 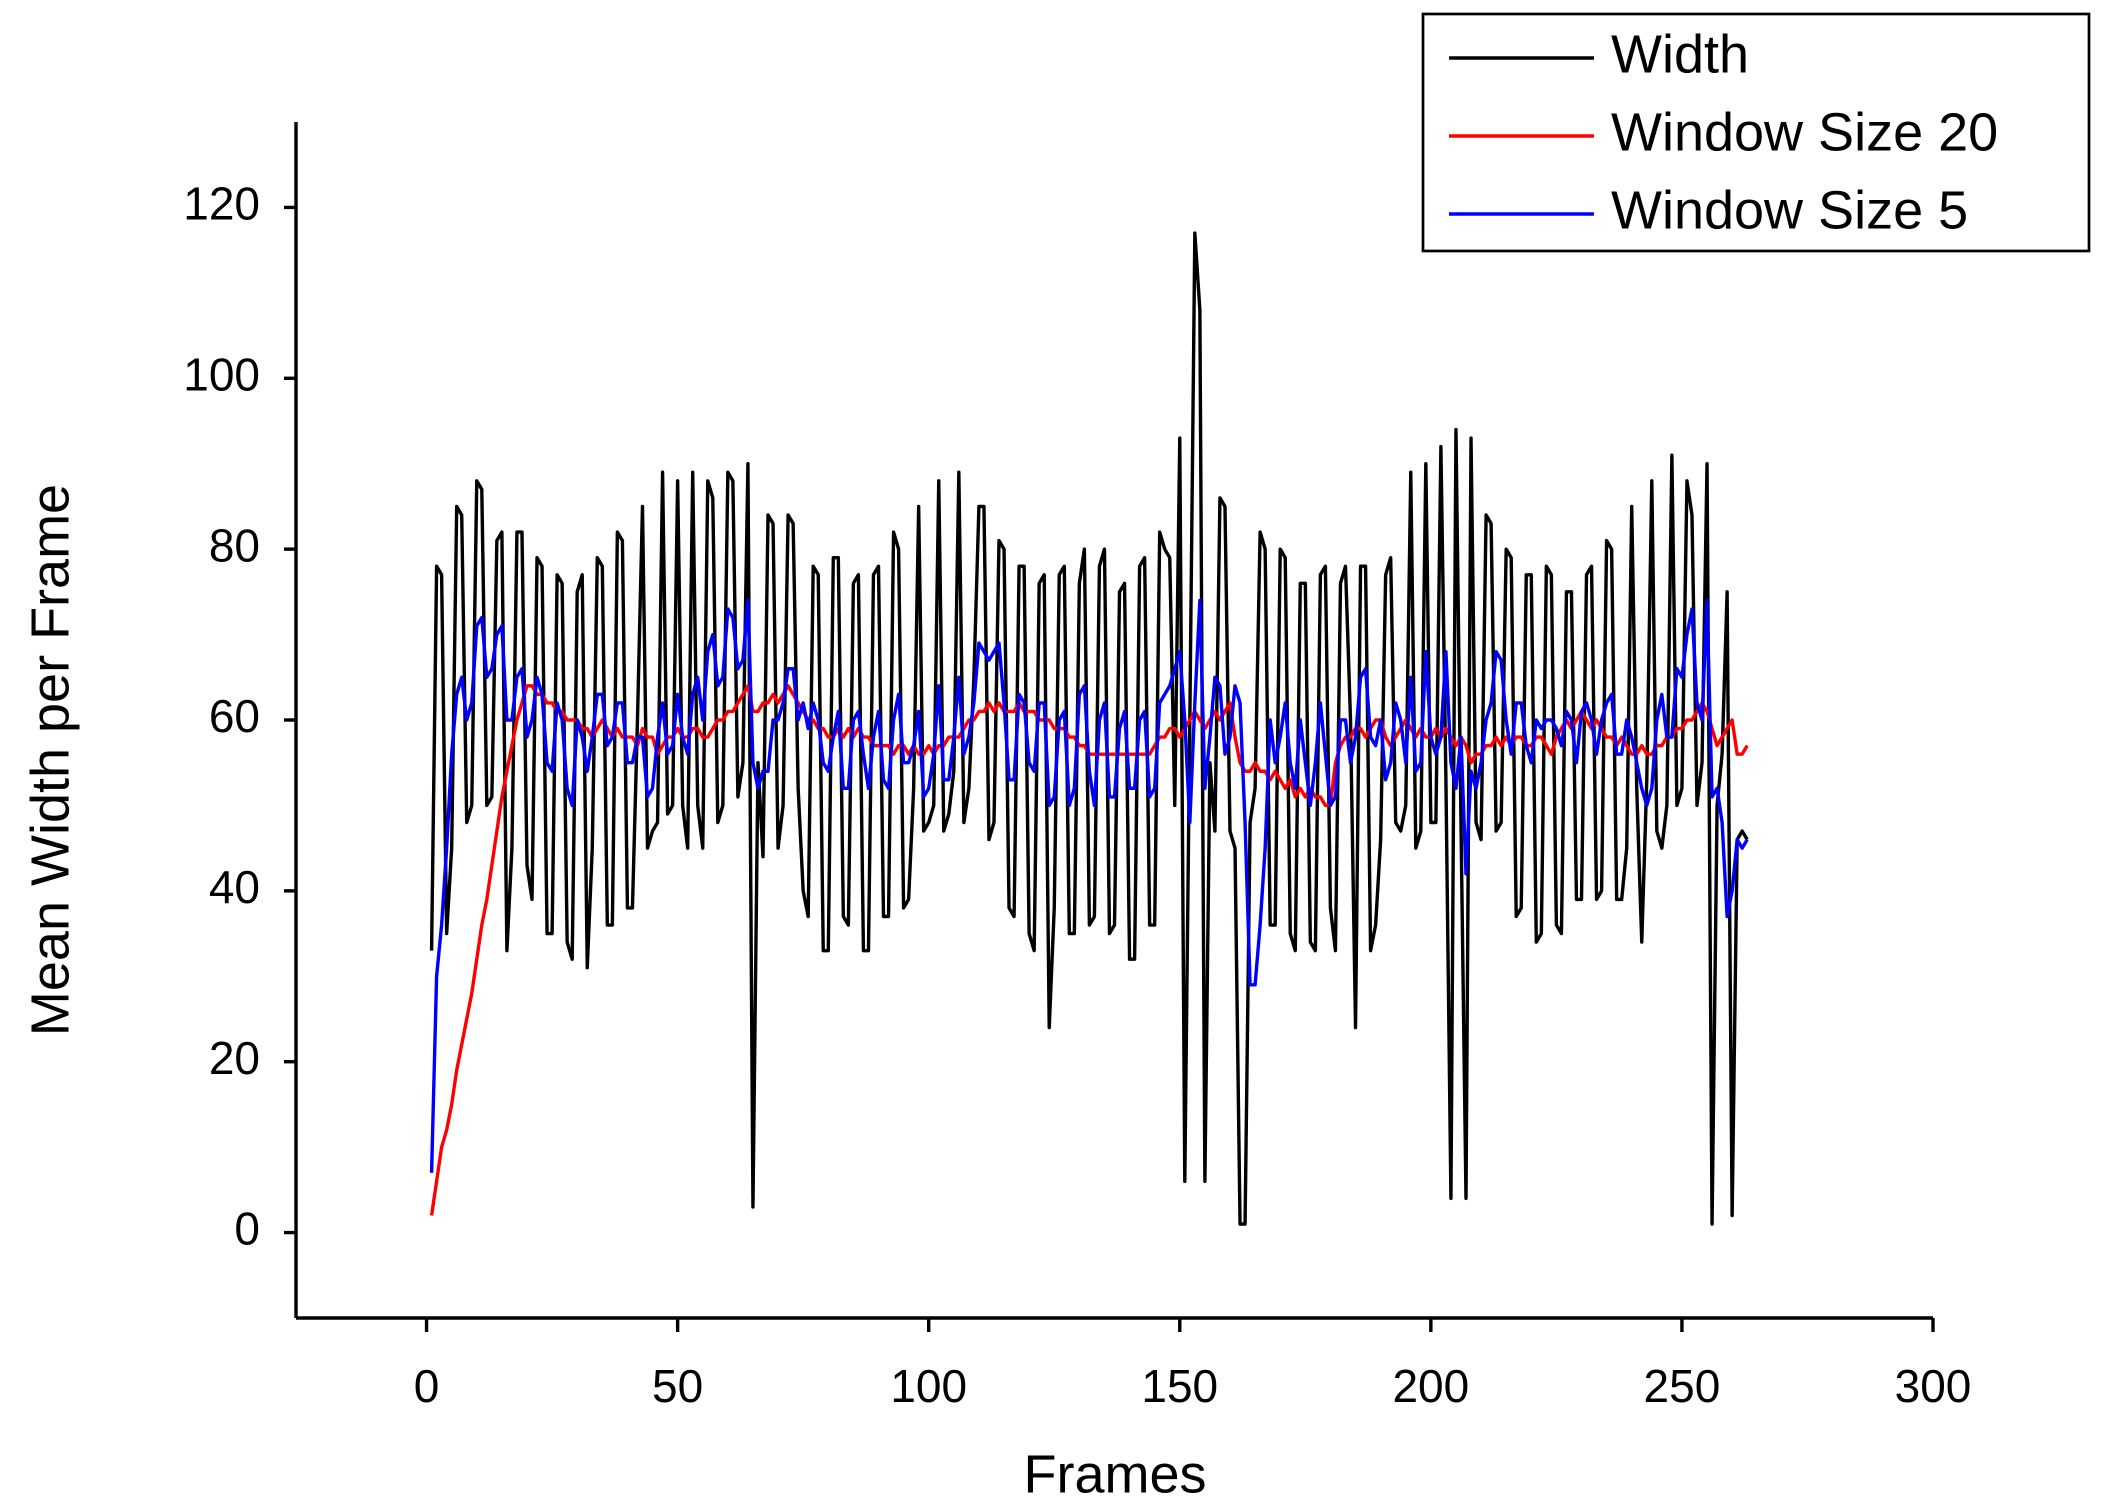 What do you see at coordinates (234, 545) in the screenshot?
I see `y-tick-label: 80` at bounding box center [234, 545].